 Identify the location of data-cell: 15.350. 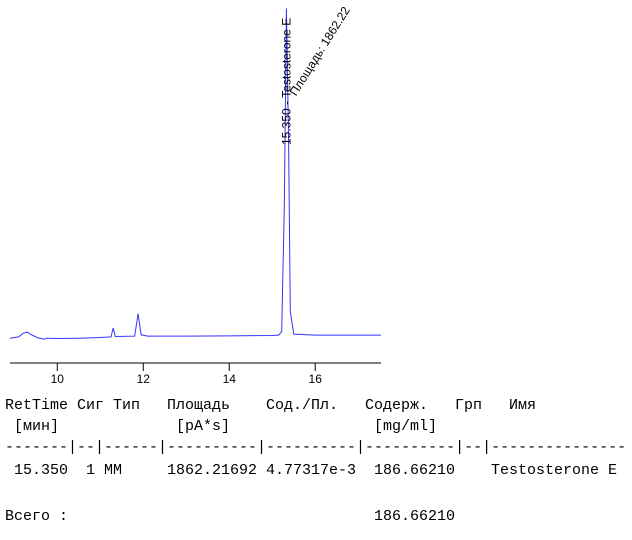
(41, 470).